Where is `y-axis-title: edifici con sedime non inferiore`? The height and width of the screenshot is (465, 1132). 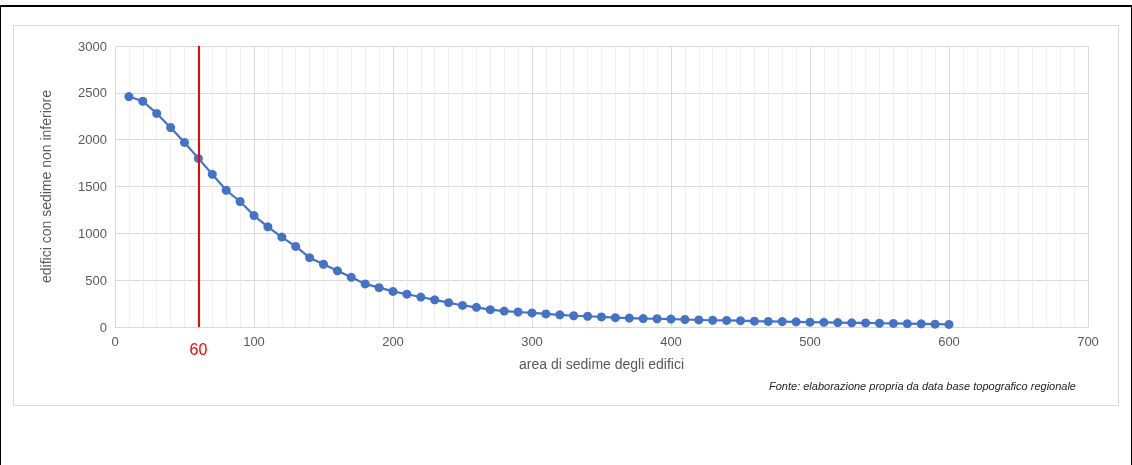 y-axis-title: edifici con sedime non inferiore is located at coordinates (46, 186).